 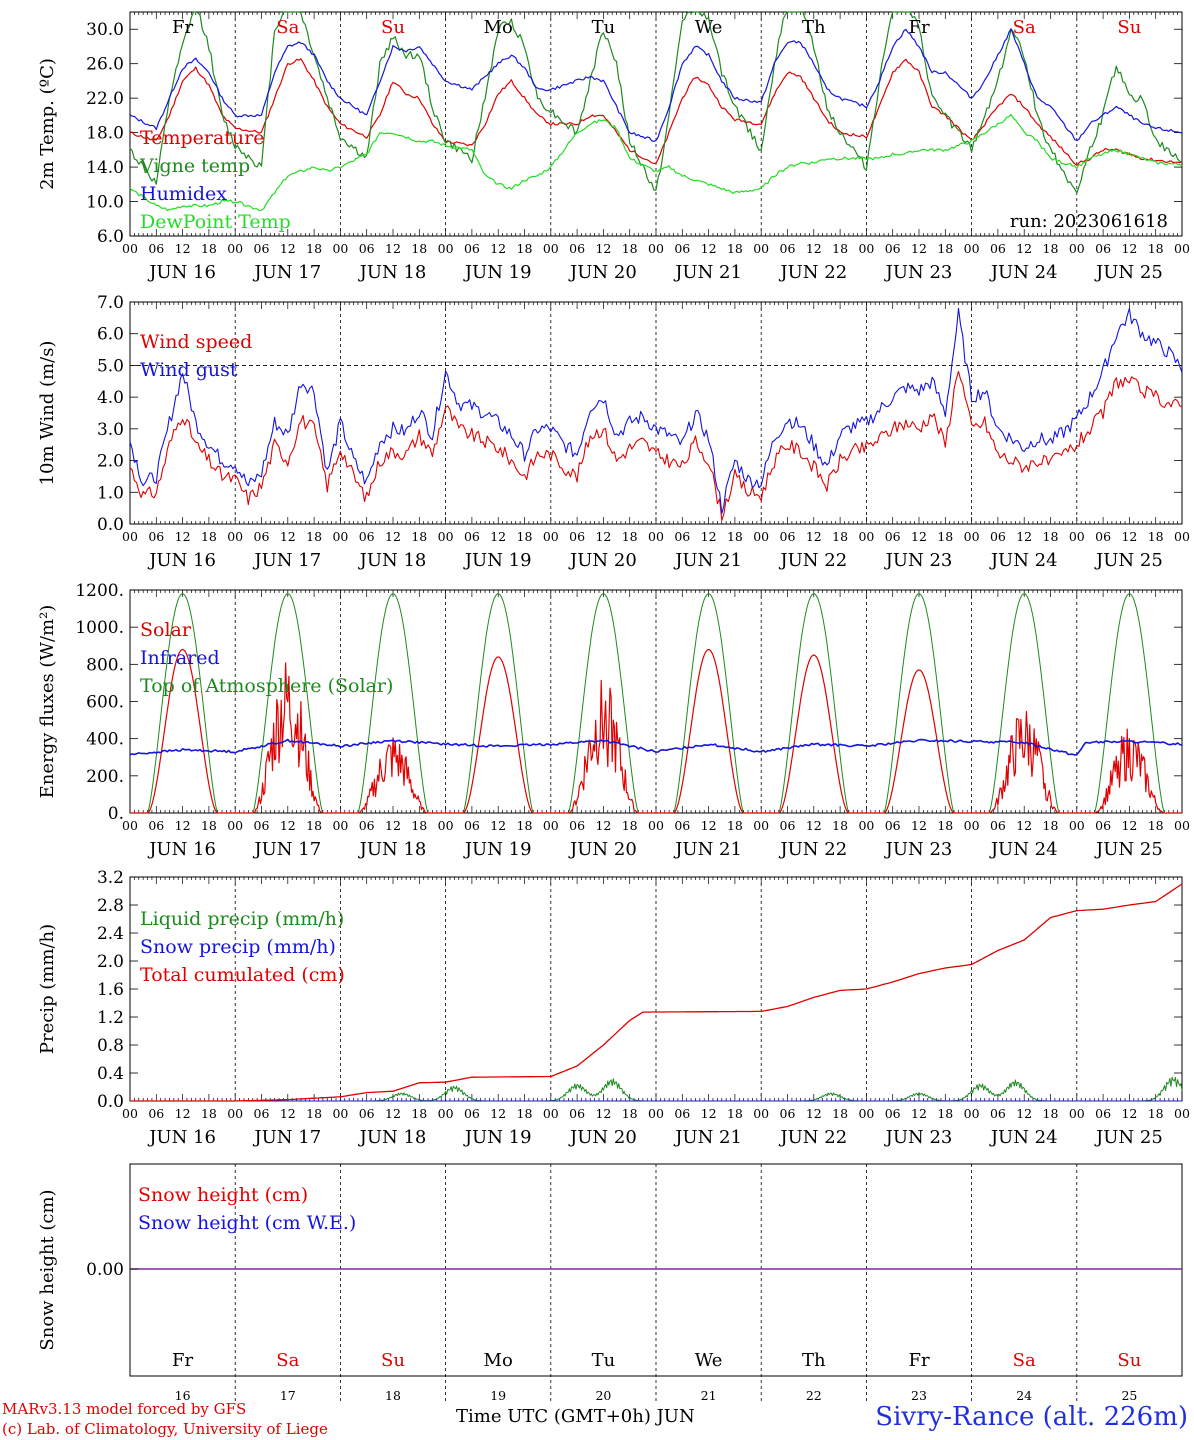 I want to click on weekday-label: Mo, so click(x=498, y=27).